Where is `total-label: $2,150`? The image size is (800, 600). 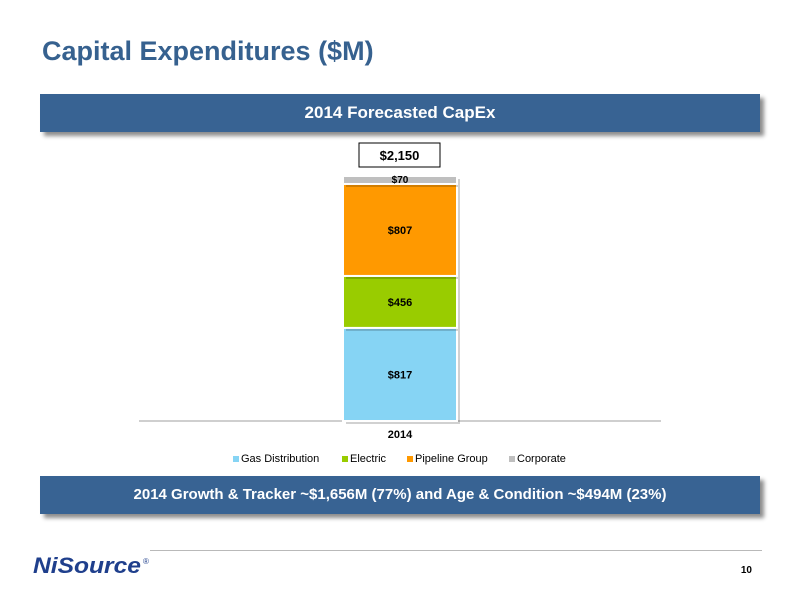 total-label: $2,150 is located at coordinates (400, 155).